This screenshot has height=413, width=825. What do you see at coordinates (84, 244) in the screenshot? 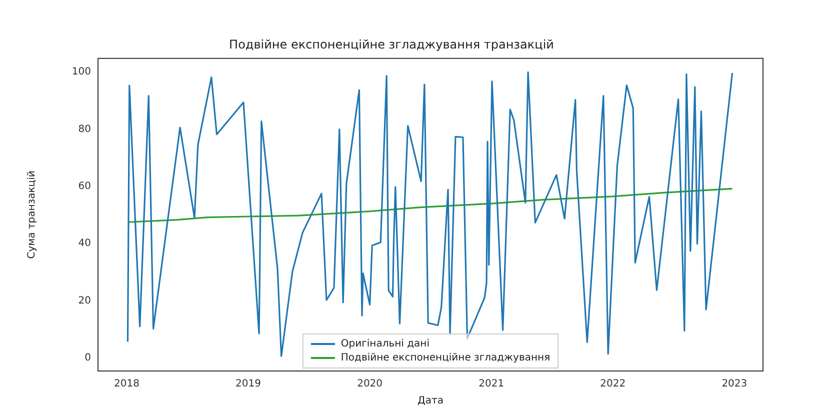
I see `y-tick-label: 40` at bounding box center [84, 244].